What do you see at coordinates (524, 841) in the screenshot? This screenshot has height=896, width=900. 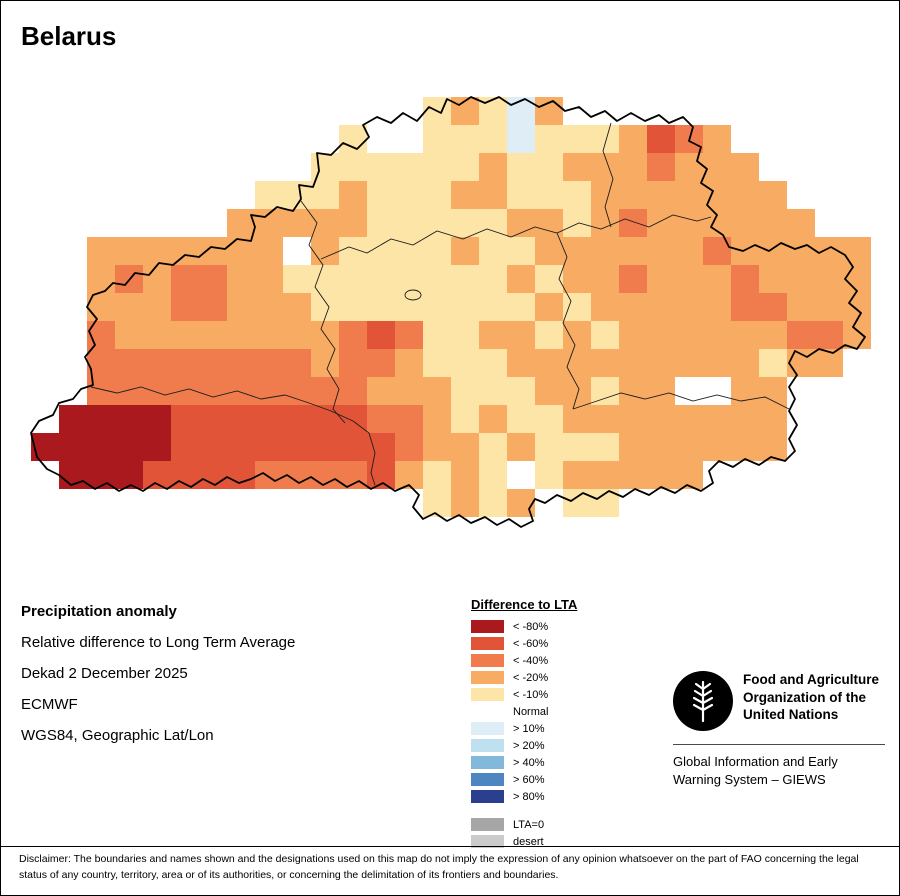 I see `legend-item: desert` at bounding box center [524, 841].